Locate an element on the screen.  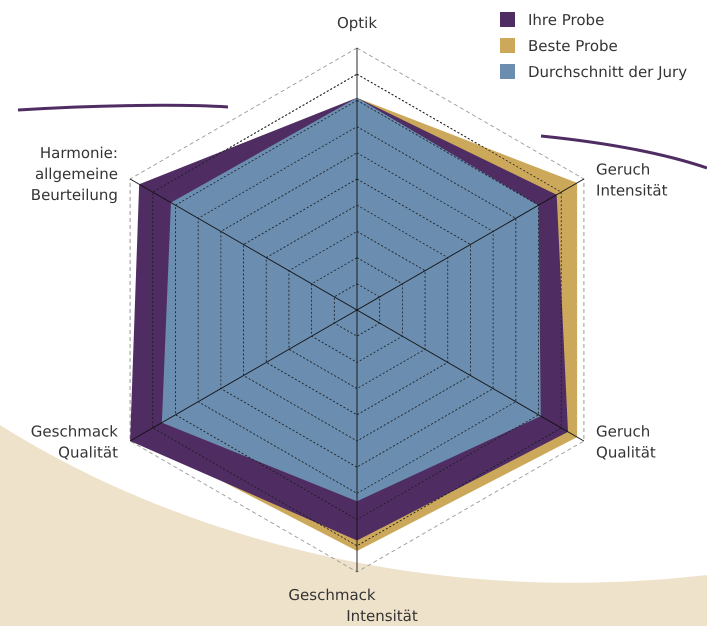
spoke-label: Harmonie: allgemeine Beurteilung is located at coordinates (74, 174).